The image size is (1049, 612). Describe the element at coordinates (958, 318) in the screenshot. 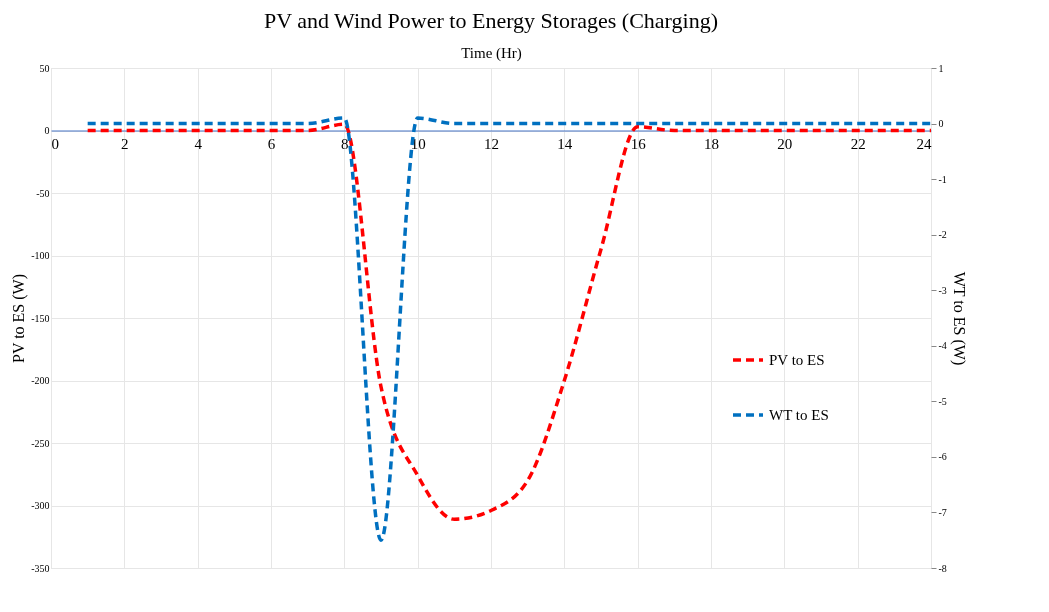

I see `y2-axis-title: WT to ES (W)` at that location.